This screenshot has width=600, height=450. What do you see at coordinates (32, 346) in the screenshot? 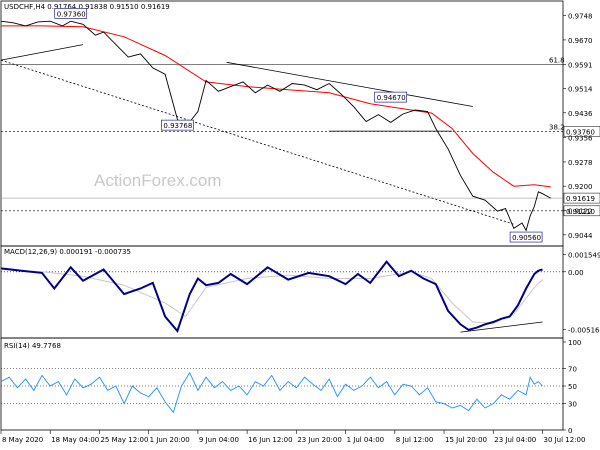
I see `rsi-header: RSI(14) 49.7768` at bounding box center [32, 346].